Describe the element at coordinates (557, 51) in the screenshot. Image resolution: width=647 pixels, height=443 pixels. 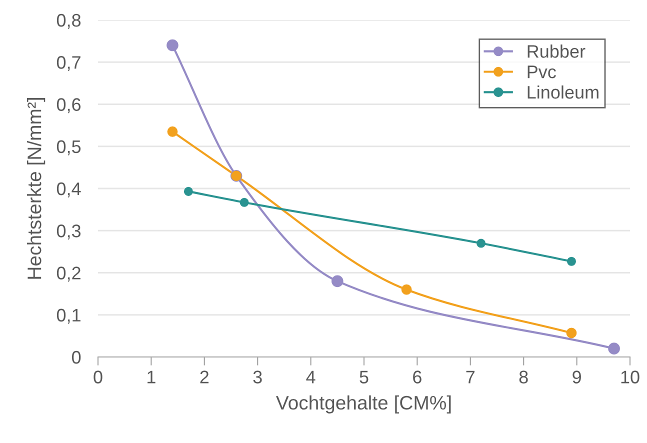
I see `legend-label: Rubber` at that location.